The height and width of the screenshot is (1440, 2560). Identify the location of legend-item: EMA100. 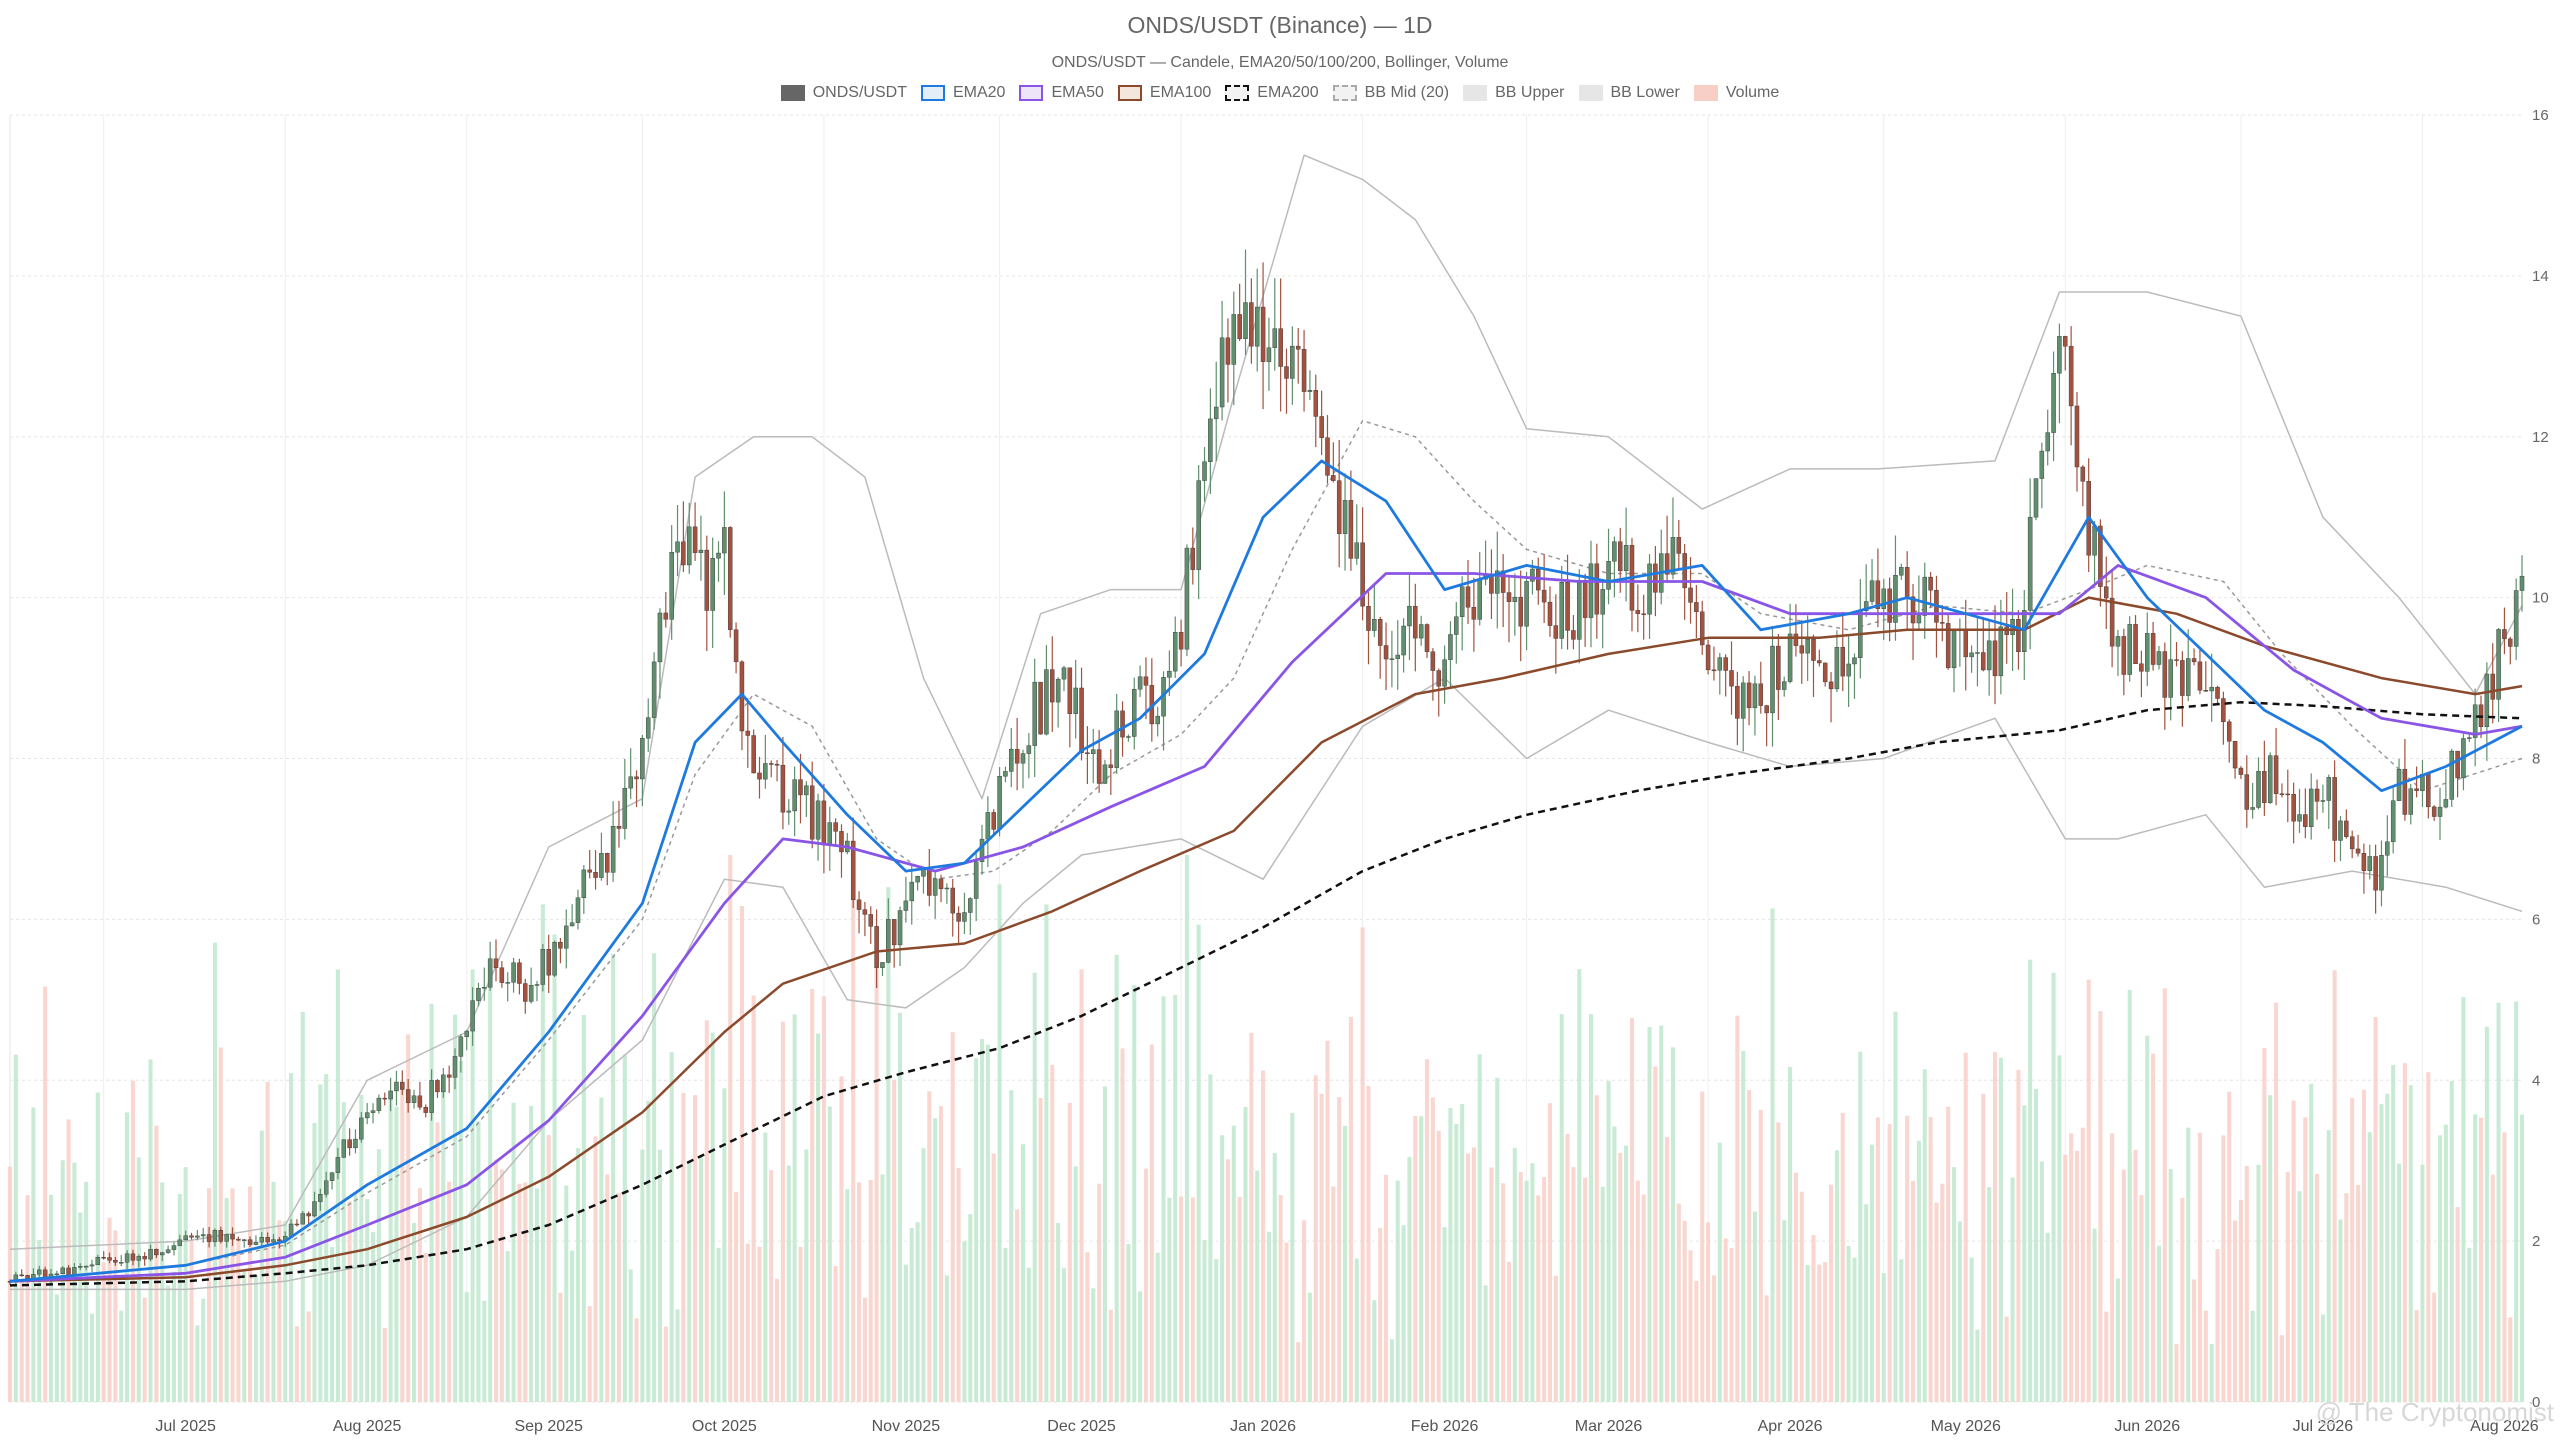
(1164, 93).